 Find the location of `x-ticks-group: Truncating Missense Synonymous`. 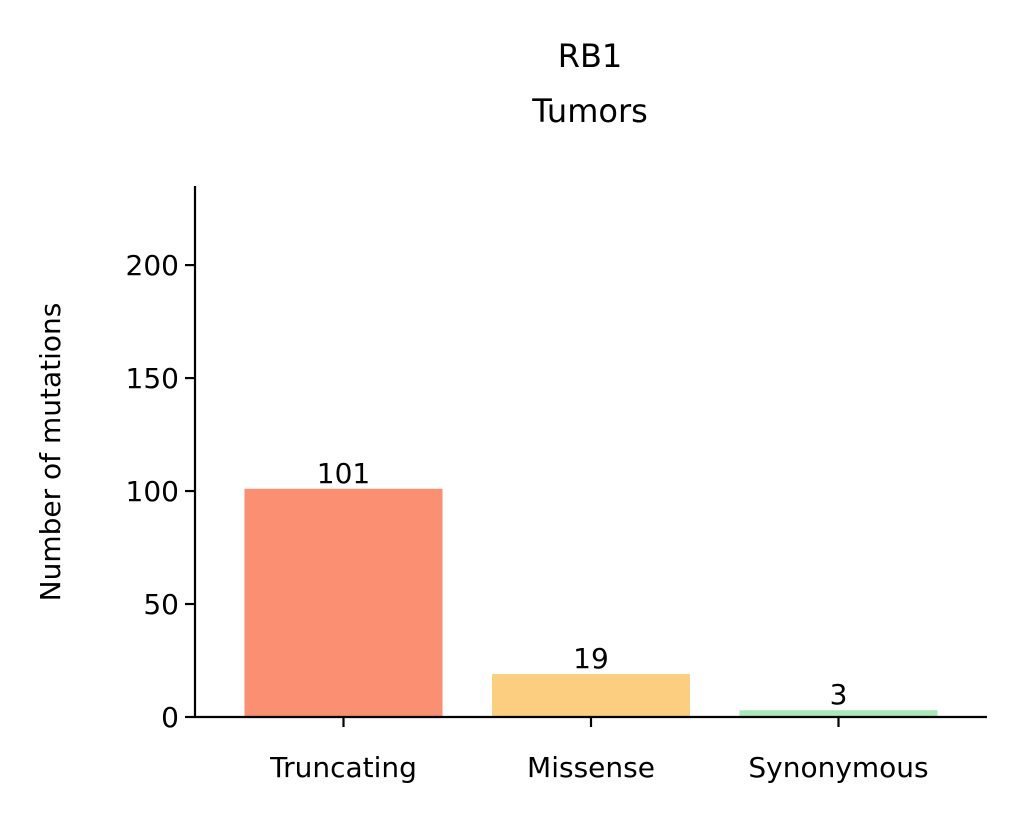

x-ticks-group: Truncating Missense Synonymous is located at coordinates (599, 750).